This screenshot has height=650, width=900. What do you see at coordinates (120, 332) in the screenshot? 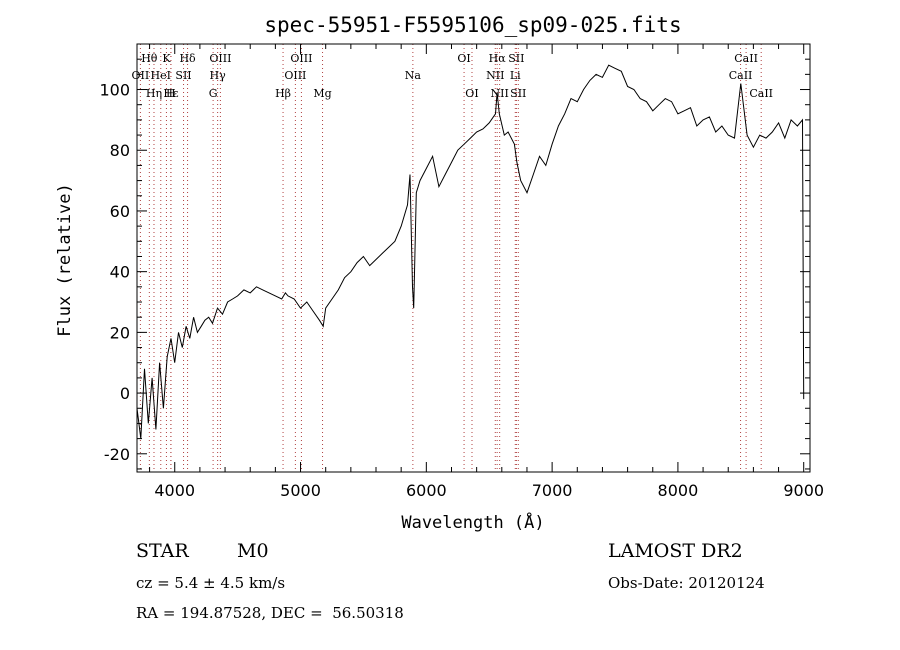
I see `y-tick-label: 20` at bounding box center [120, 332].